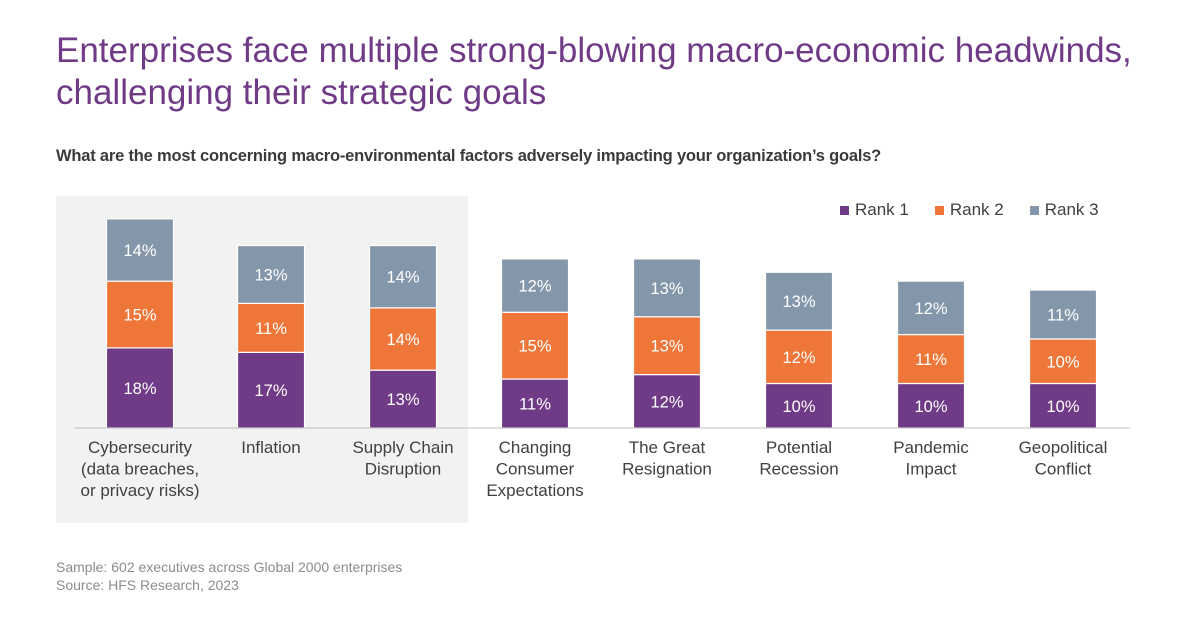 The height and width of the screenshot is (627, 1200). I want to click on data-label-2-0: 15%, so click(139, 316).